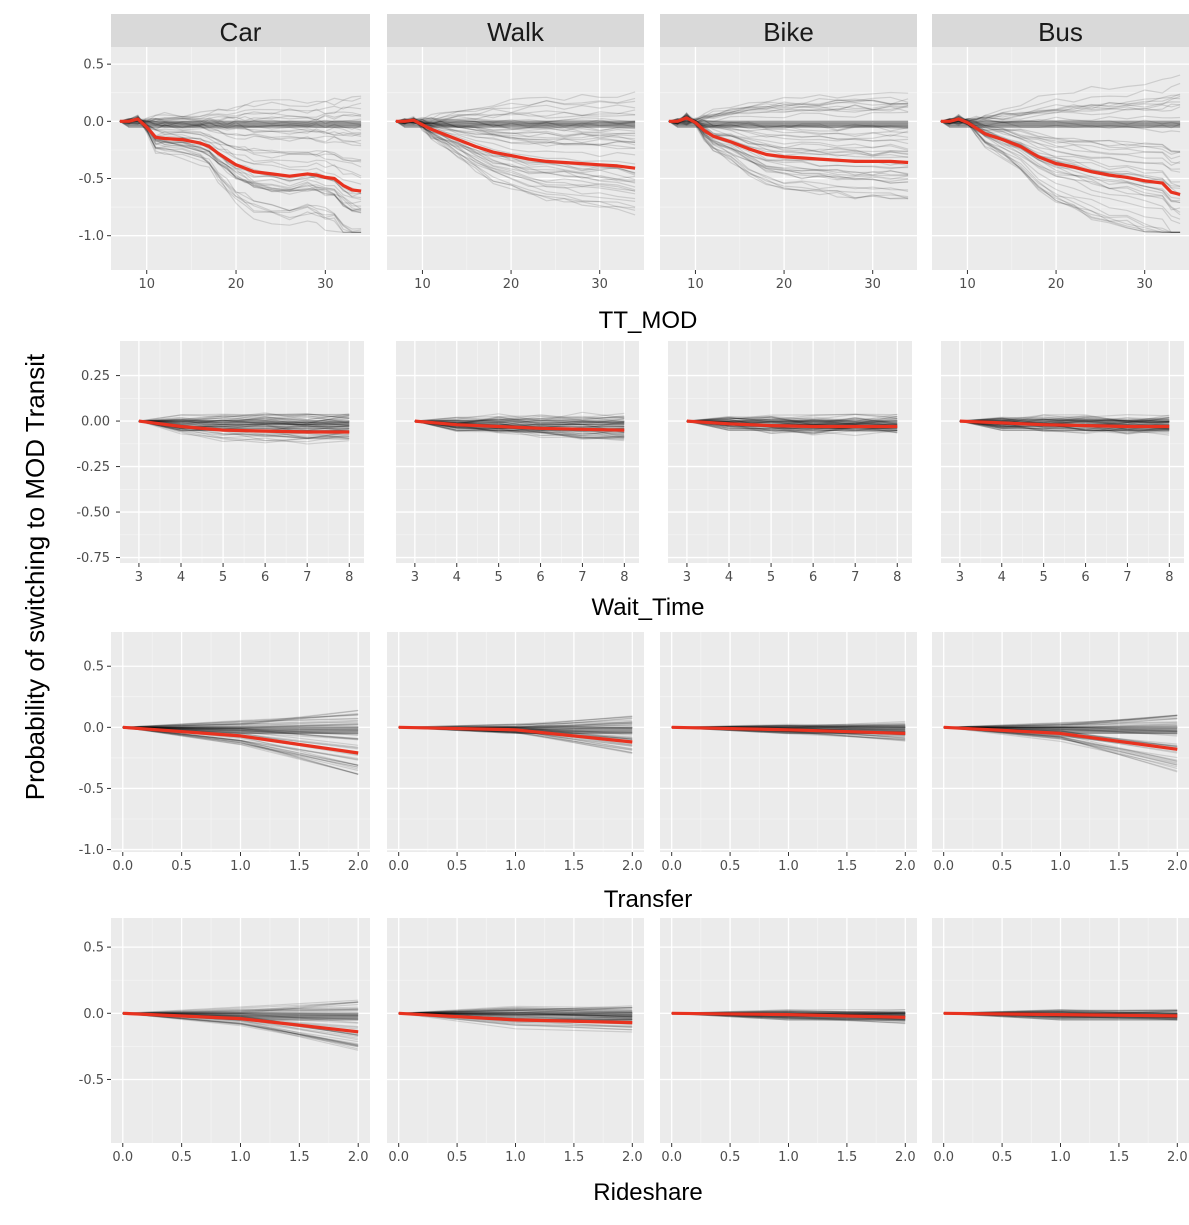 This screenshot has width=1189, height=1225. I want to click on x-tick-label: 2.0, so click(358, 866).